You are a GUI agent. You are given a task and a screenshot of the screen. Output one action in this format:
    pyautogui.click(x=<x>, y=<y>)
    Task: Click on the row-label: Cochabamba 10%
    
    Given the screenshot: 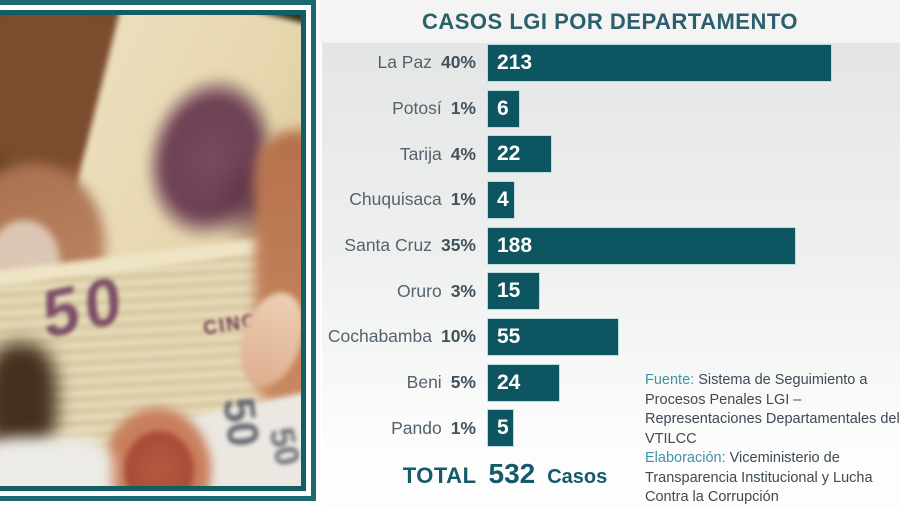 What is the action you would take?
    pyautogui.click(x=398, y=336)
    